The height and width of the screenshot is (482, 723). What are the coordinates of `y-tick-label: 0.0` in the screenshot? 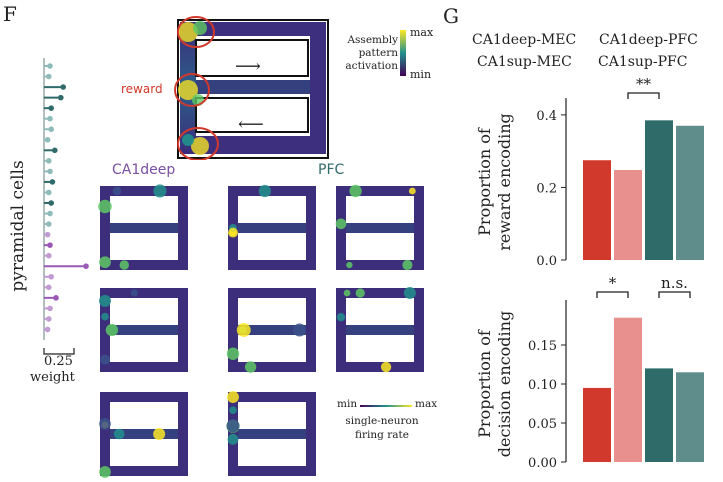 It's located at (546, 261).